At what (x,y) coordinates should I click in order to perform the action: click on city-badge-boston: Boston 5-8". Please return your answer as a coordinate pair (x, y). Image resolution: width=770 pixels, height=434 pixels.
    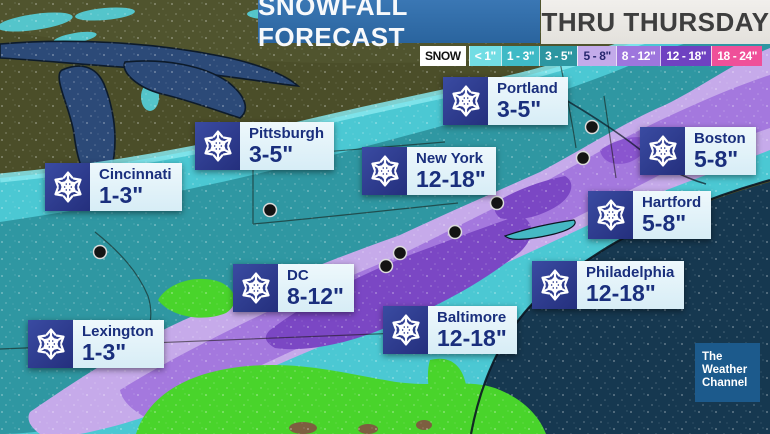
    Looking at the image, I should click on (698, 151).